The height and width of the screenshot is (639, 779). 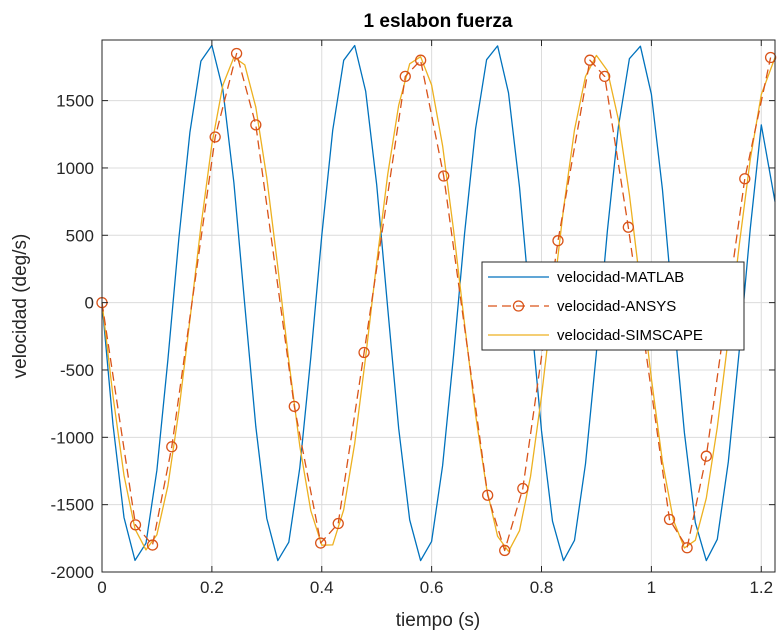 What do you see at coordinates (72, 572) in the screenshot?
I see `y-tick-label: -2000` at bounding box center [72, 572].